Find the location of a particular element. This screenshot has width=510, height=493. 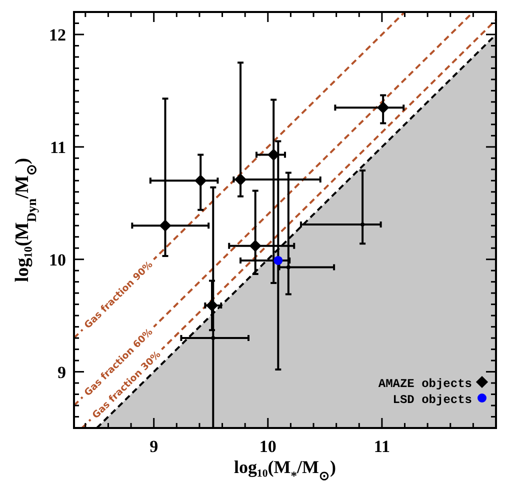

x-axis-title: log₁₀(M$_{*}$/M$_{⊙}$) is located at coordinates (285, 470).